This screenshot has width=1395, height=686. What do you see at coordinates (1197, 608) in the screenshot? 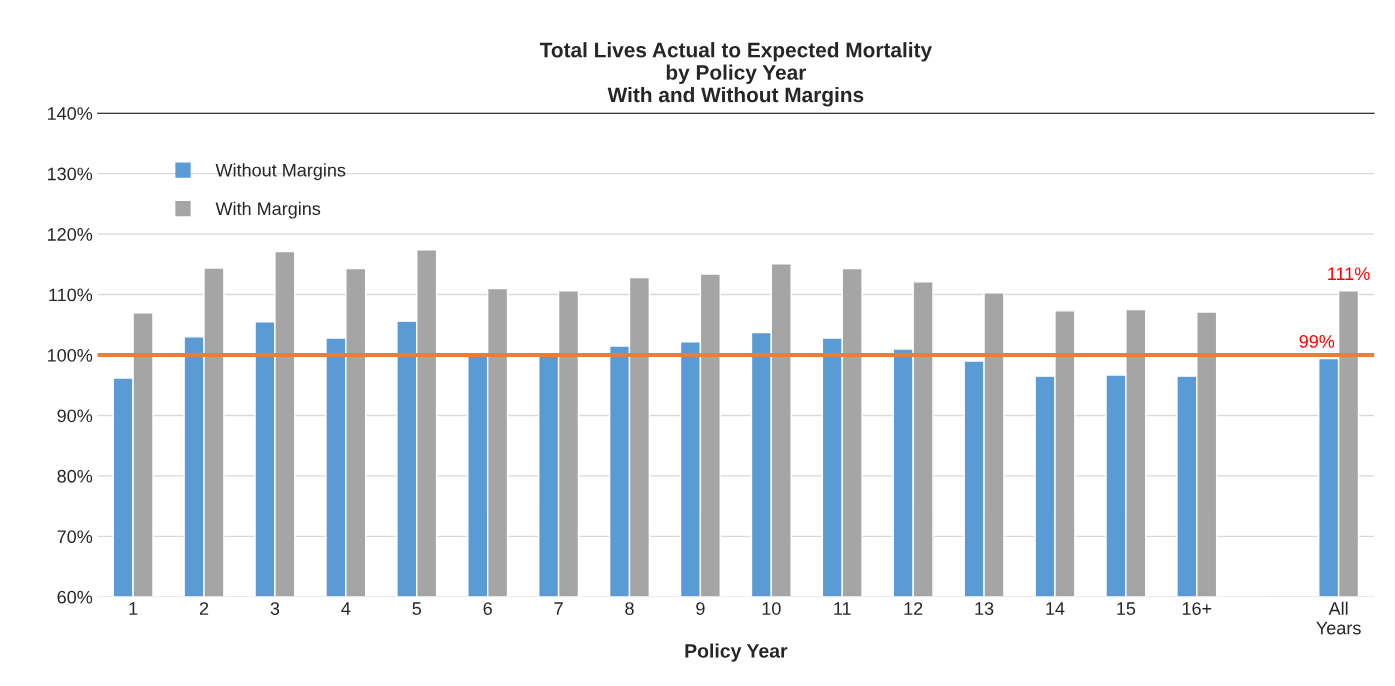
I see `x-tick-label: 16+` at bounding box center [1197, 608].